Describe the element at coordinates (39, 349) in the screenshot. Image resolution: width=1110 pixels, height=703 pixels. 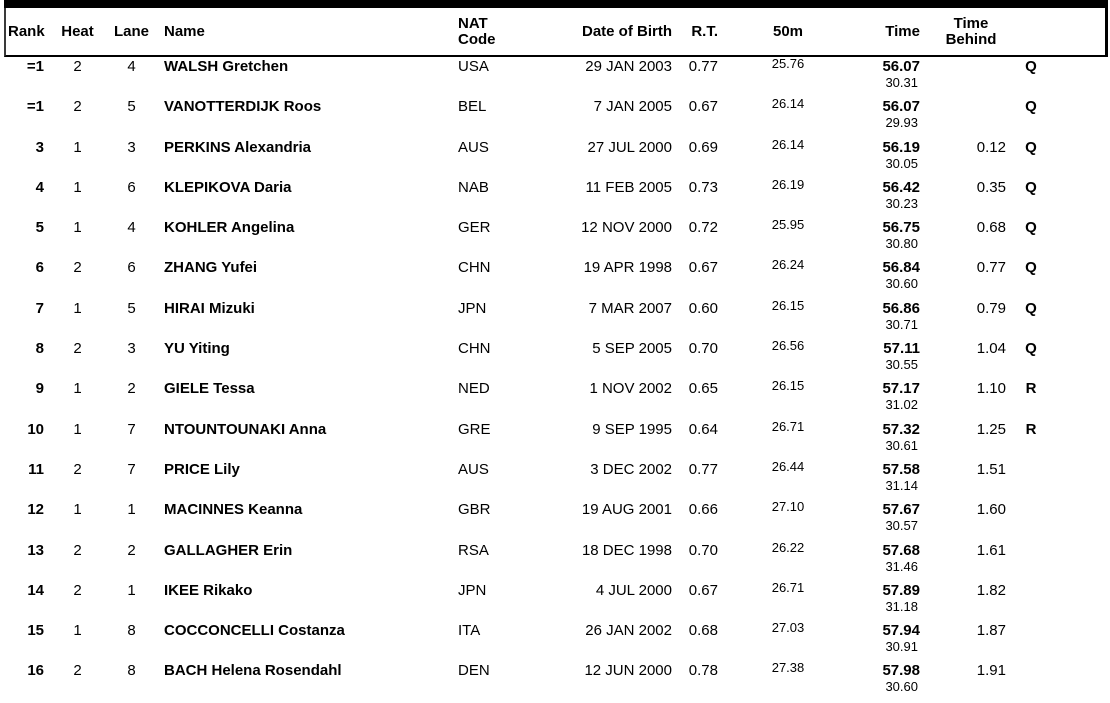
I see `rank-cell: 8` at that location.